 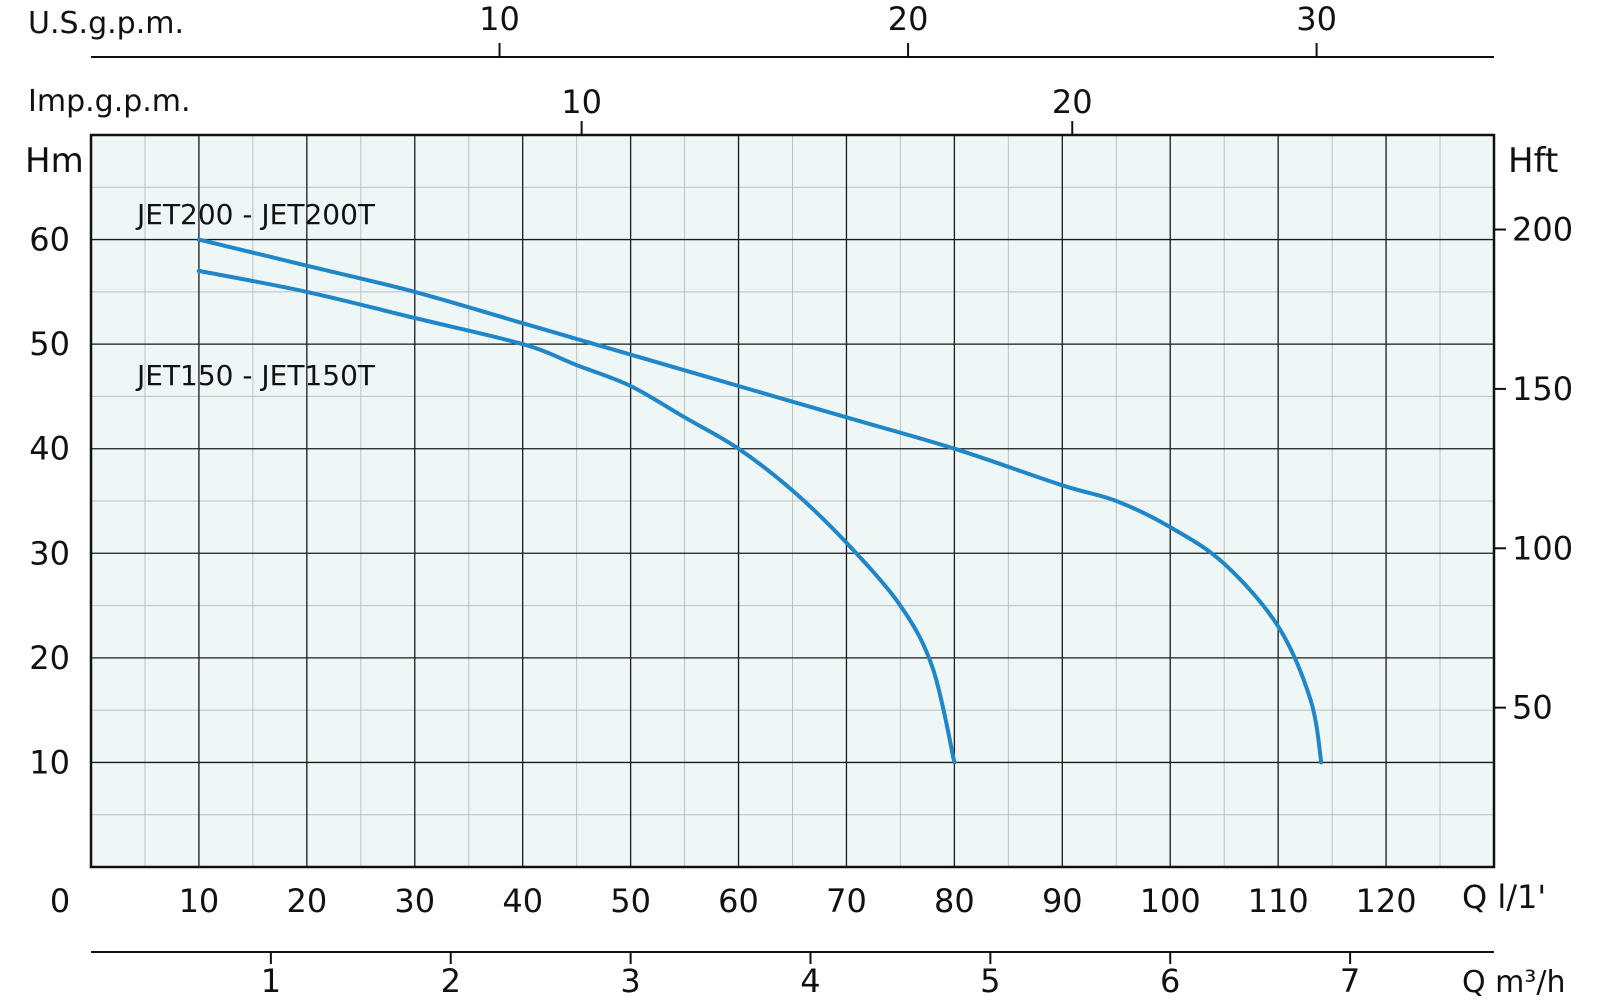 I want to click on y-tick-label: 10, so click(x=49, y=762).